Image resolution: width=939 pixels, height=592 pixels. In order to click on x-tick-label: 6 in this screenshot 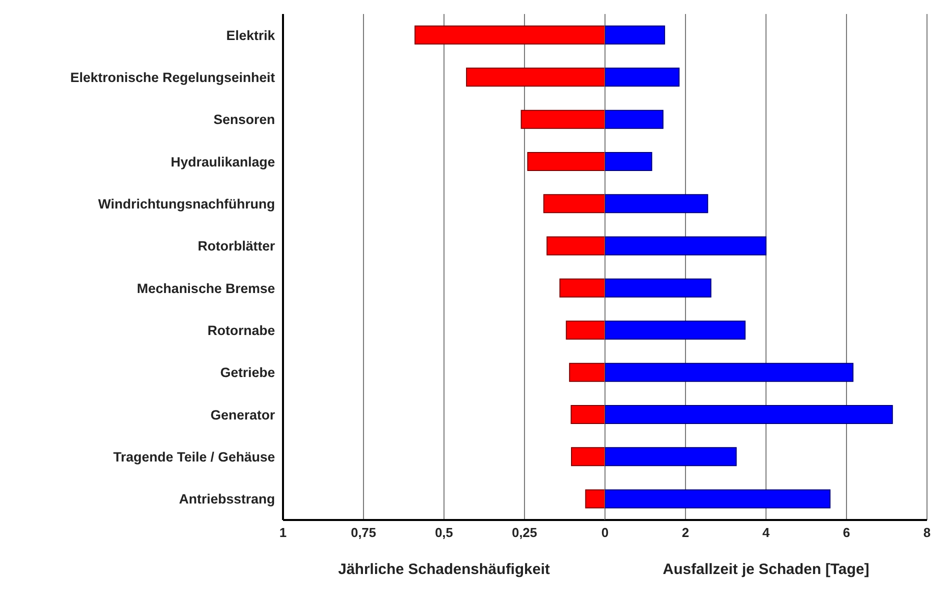, I will do `click(846, 532)`.